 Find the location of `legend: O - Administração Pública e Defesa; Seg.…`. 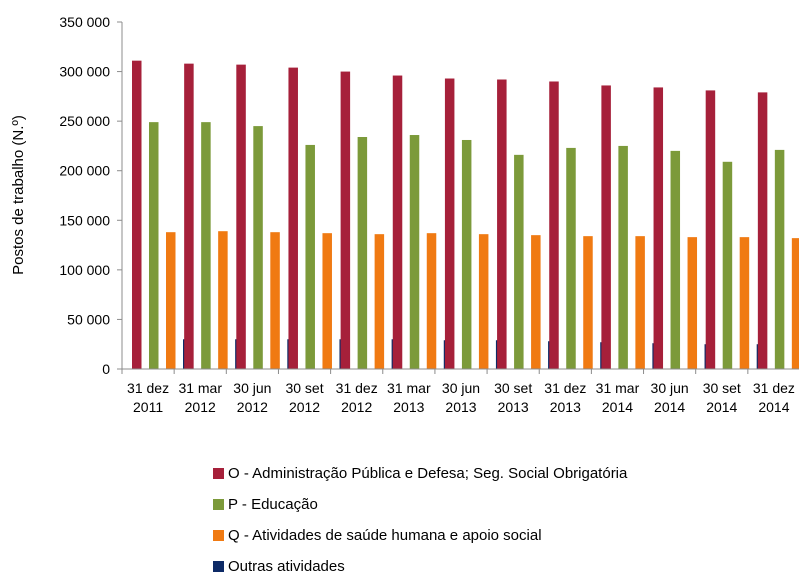

legend: O - Administração Pública e Defesa; Seg.… is located at coordinates (420, 520).